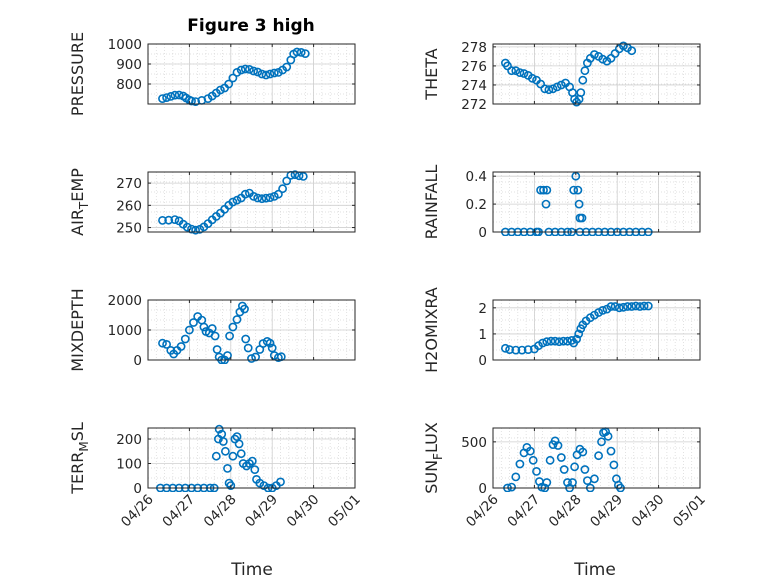 This screenshot has width=778, height=583. Describe the element at coordinates (433, 458) in the screenshot. I see `y-axis-label: SUNFLUX` at that location.